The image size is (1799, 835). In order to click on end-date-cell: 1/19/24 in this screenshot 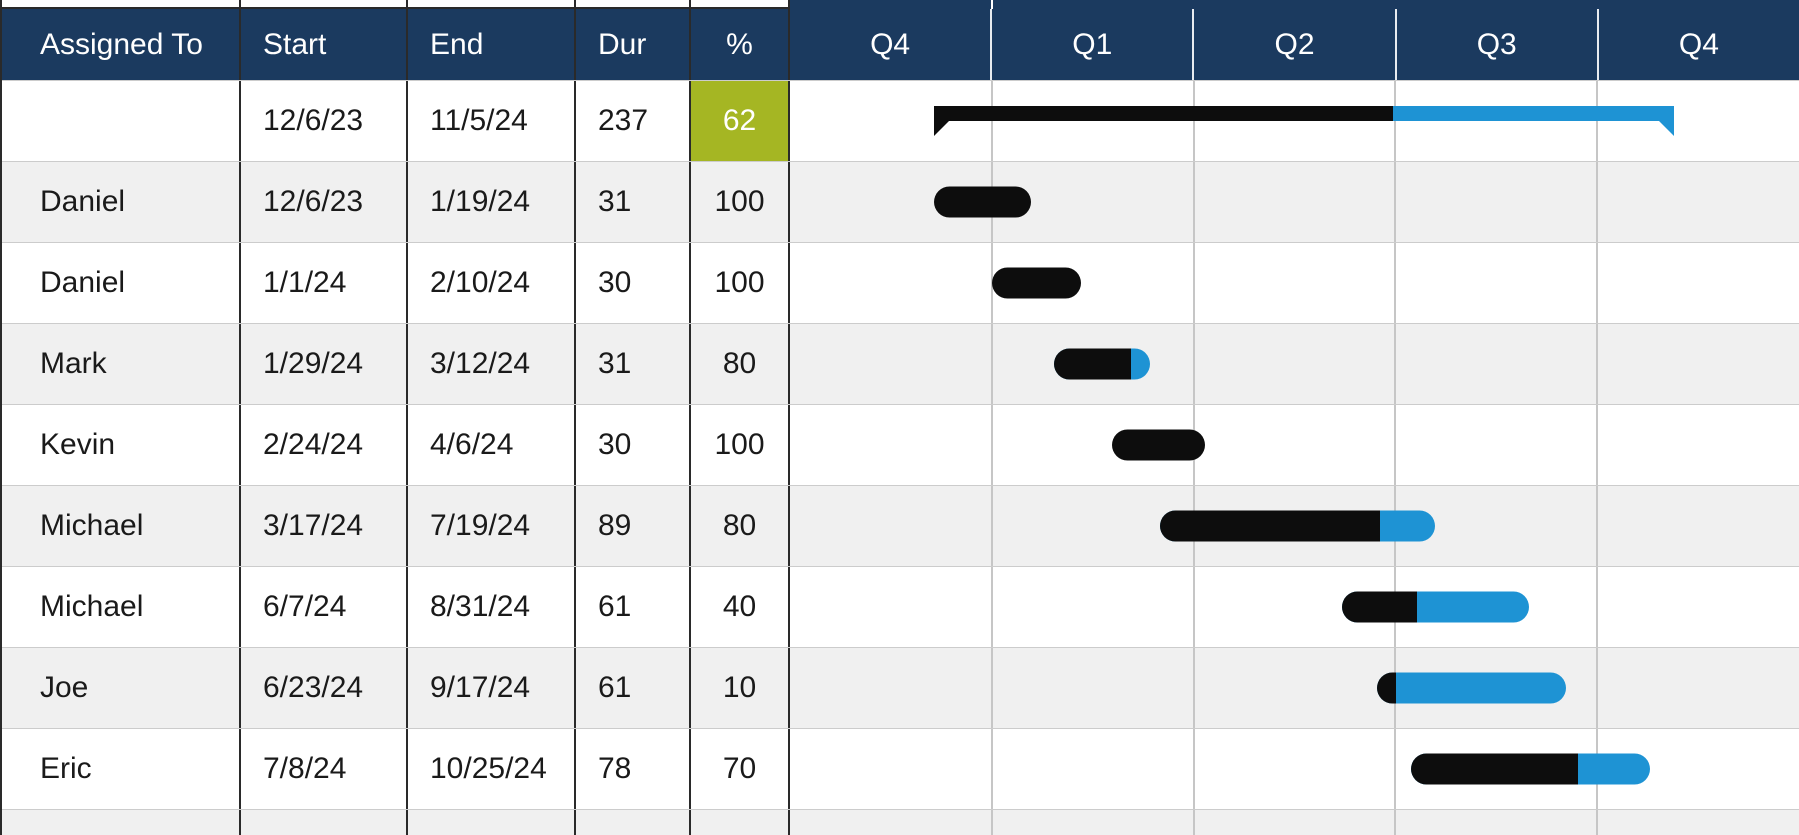, I will do `click(492, 202)`.